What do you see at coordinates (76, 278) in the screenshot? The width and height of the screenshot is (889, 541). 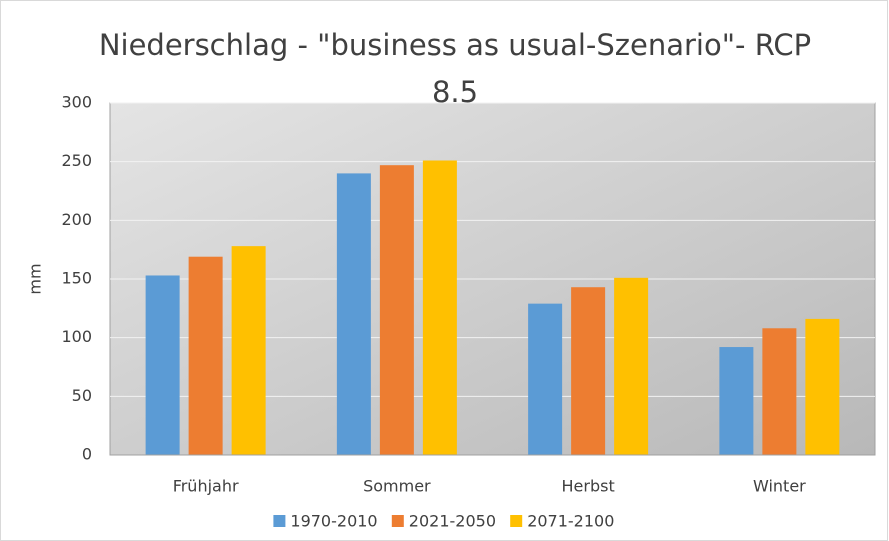 I see `y-tick-label: 150` at bounding box center [76, 278].